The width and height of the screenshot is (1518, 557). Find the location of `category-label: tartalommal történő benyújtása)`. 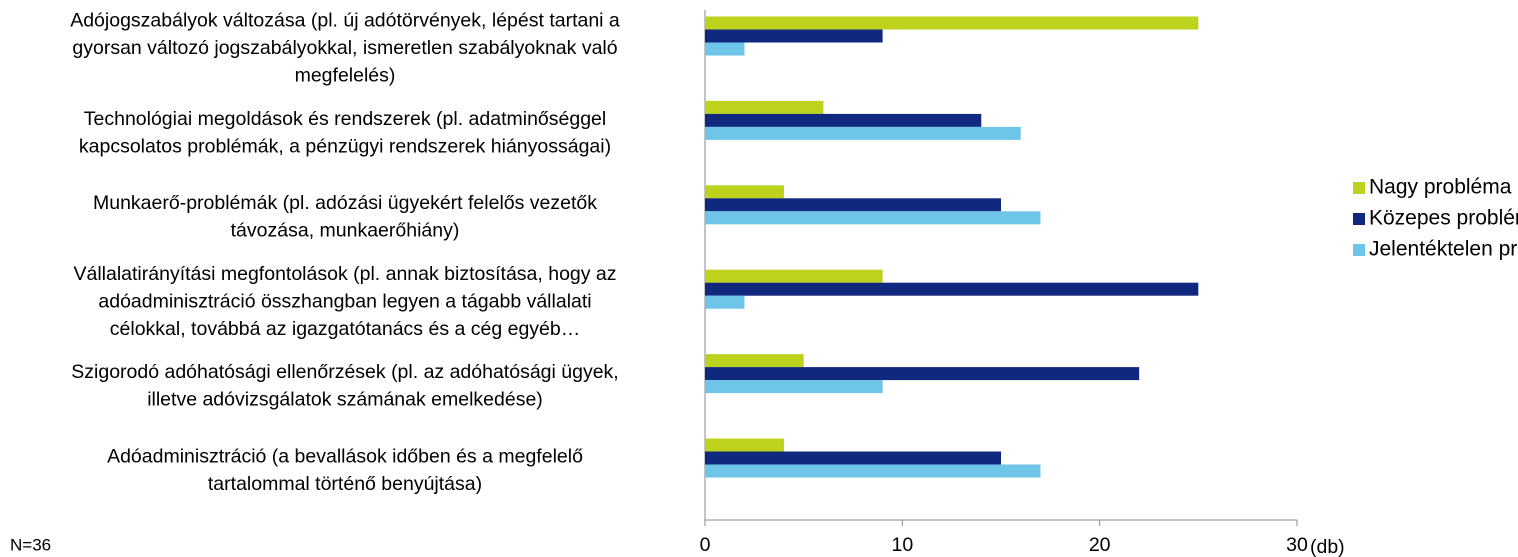

category-label: tartalommal történő benyújtása) is located at coordinates (345, 484).